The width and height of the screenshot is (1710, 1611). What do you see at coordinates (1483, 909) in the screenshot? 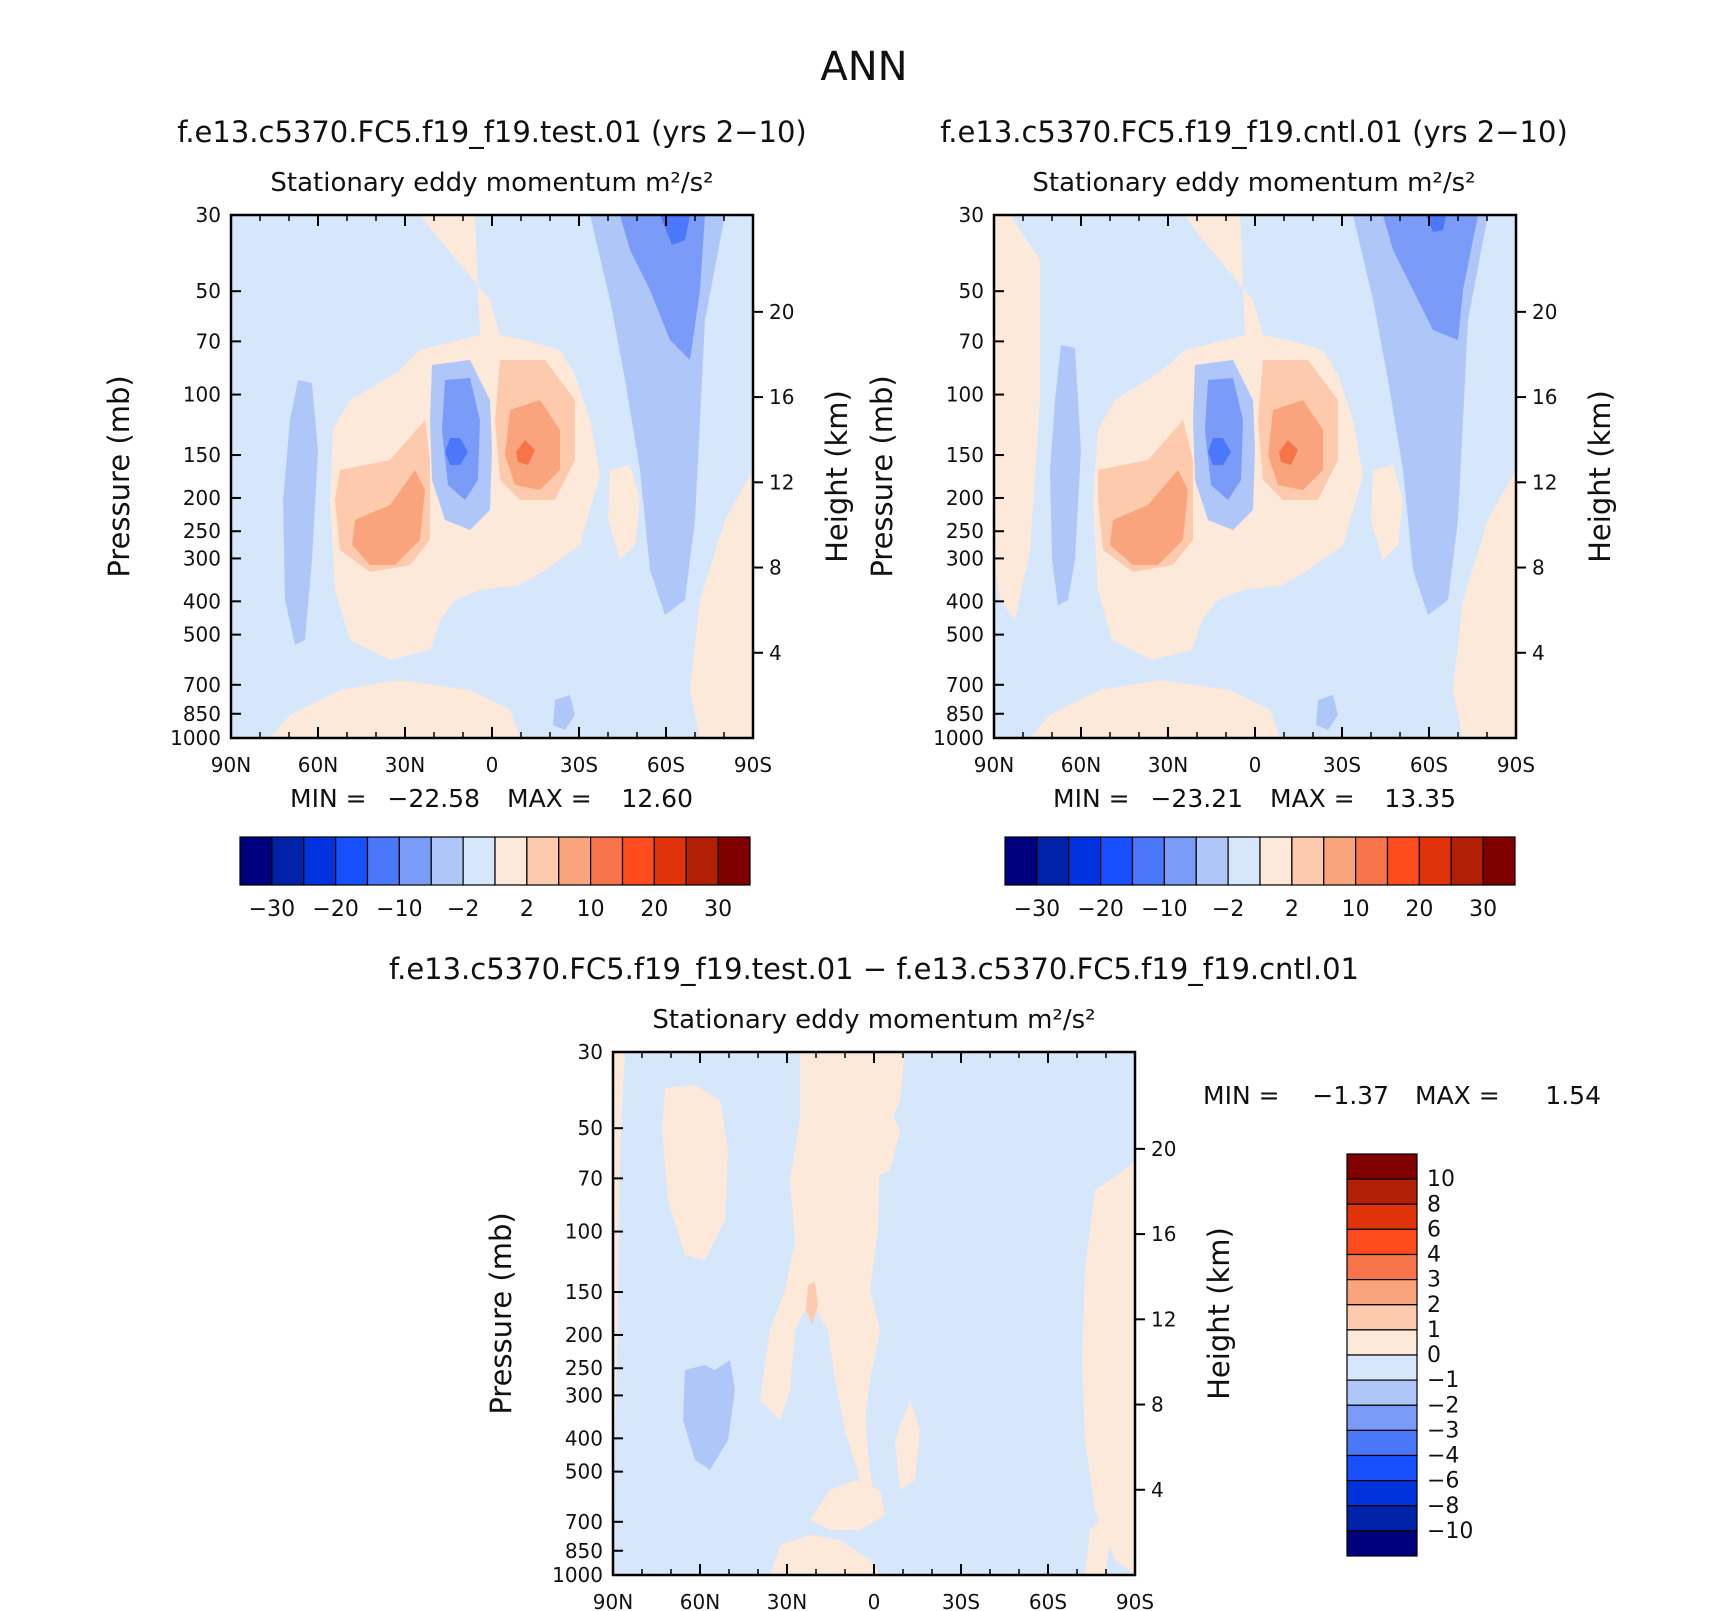
I see `panel-cntl-colorbar-label: 30` at bounding box center [1483, 909].